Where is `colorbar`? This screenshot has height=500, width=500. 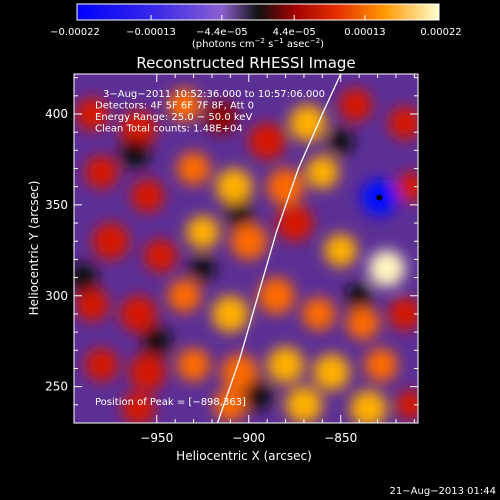
colorbar is located at coordinates (258, 12).